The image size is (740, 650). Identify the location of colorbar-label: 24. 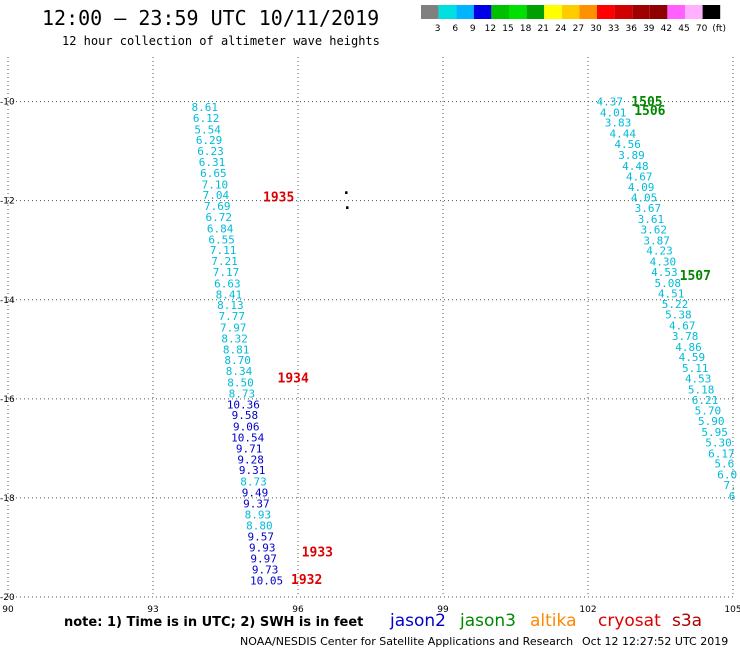
(561, 29).